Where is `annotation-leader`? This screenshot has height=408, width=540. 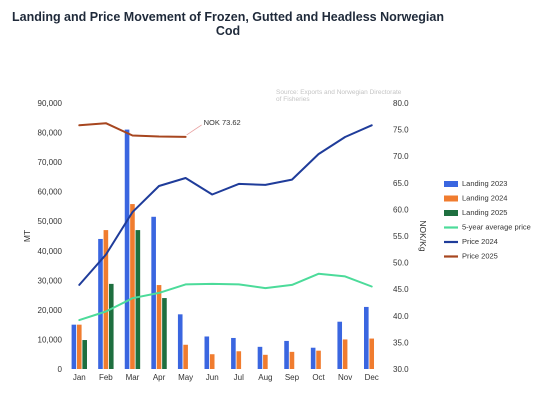
annotation-leader is located at coordinates (194, 130).